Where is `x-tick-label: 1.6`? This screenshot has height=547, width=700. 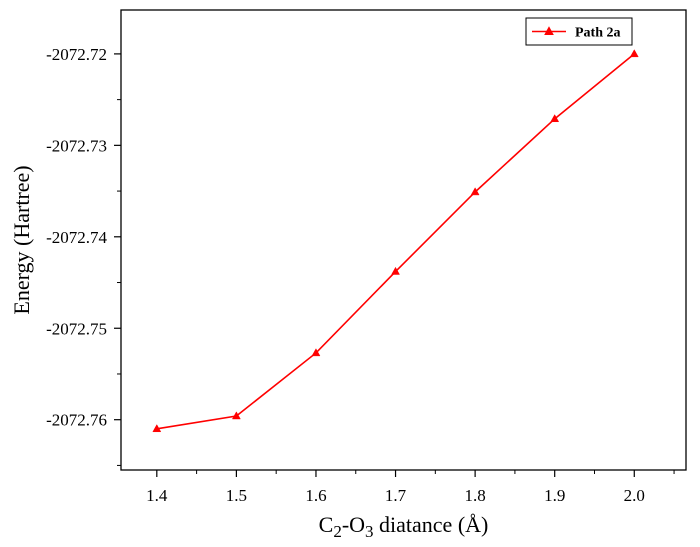 x-tick-label: 1.6 is located at coordinates (315, 495).